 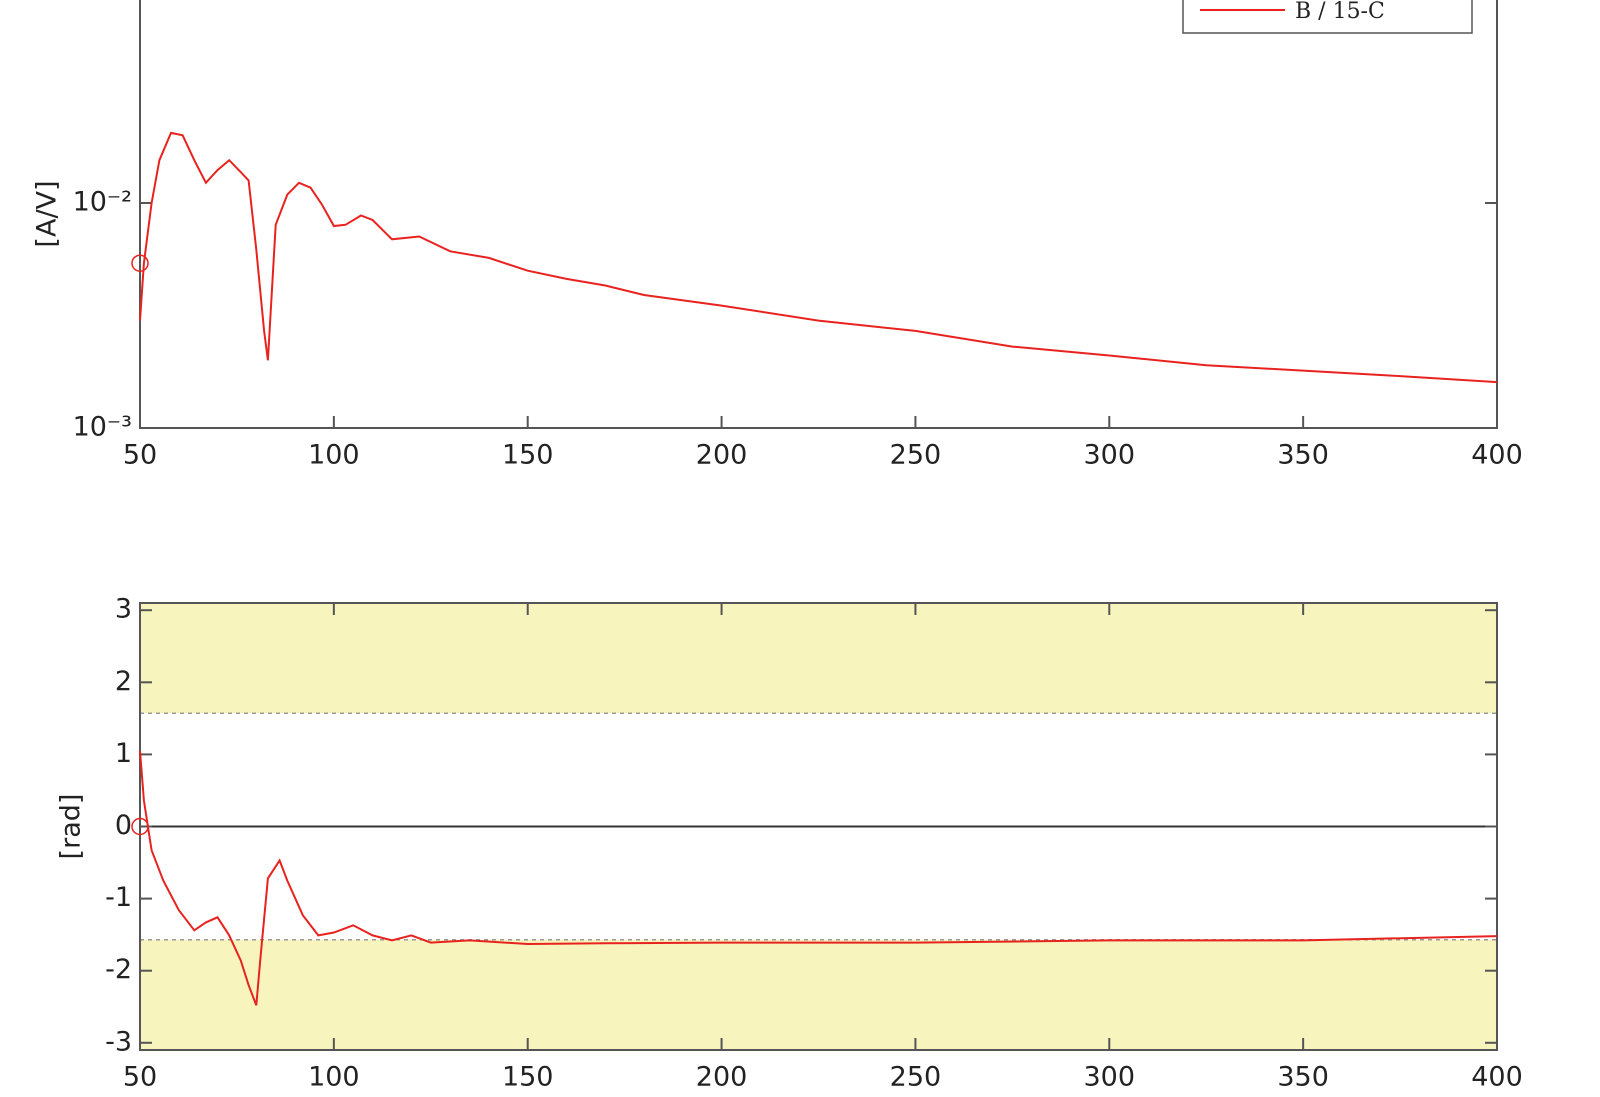 I want to click on y-tick-label: 10⁻², so click(x=102, y=202).